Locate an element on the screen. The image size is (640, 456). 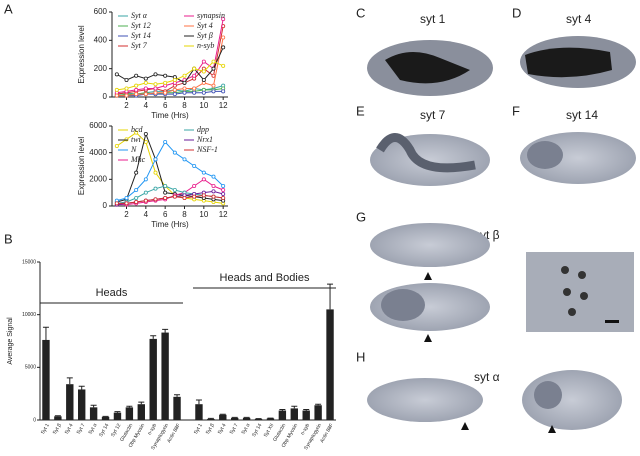
image-label: syt 7 is located at coordinates (433, 115).